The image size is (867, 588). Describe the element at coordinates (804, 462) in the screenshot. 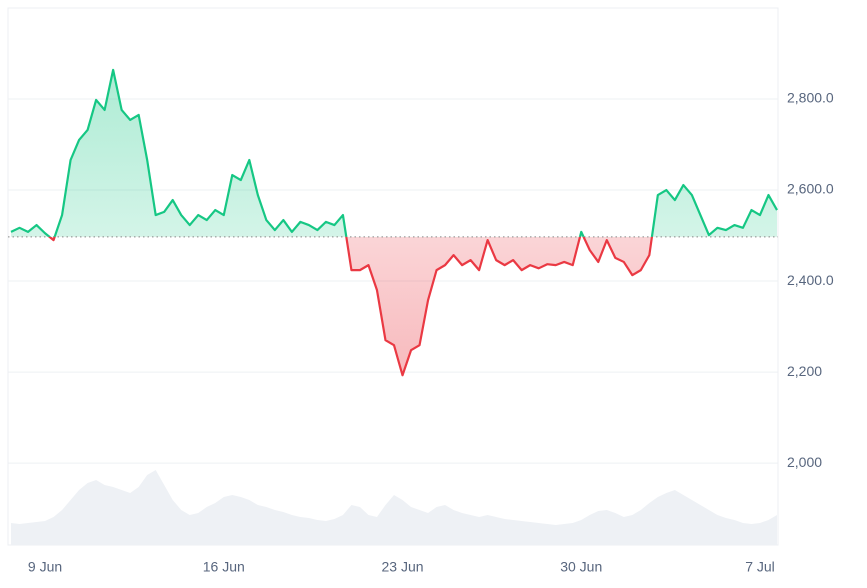

I see `y-tick-label: 2,000` at that location.